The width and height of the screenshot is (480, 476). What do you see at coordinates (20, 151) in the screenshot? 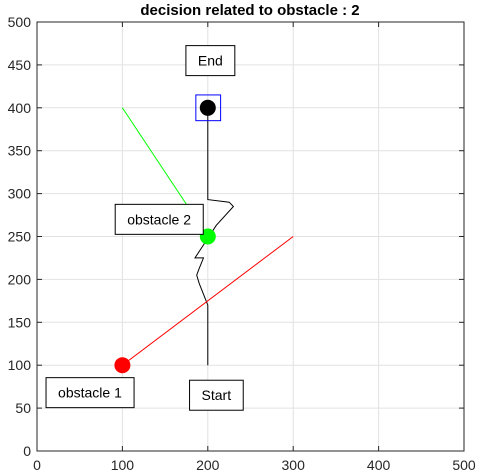
I see `y-tick-label: 350` at bounding box center [20, 151].